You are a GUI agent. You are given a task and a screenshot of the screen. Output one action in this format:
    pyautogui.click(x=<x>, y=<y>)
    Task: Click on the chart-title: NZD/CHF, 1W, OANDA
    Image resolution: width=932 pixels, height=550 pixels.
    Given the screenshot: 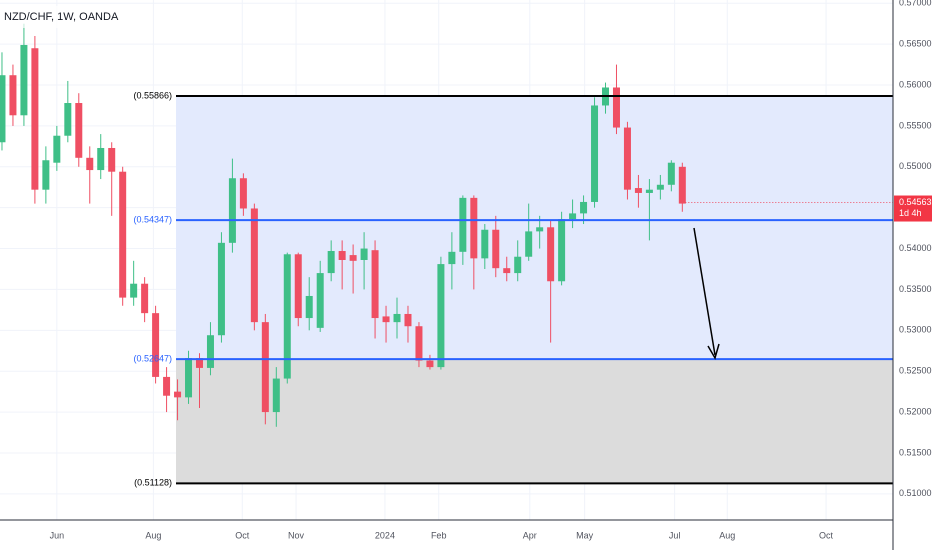 What is the action you would take?
    pyautogui.click(x=61, y=17)
    